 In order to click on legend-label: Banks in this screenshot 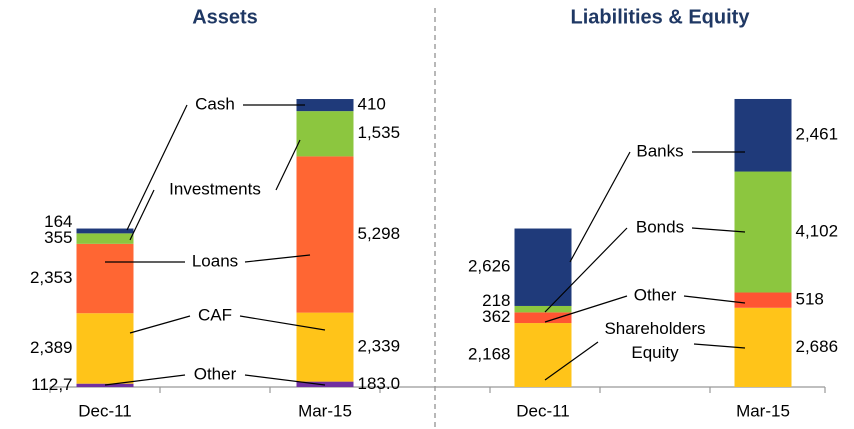, I will do `click(659, 150)`.